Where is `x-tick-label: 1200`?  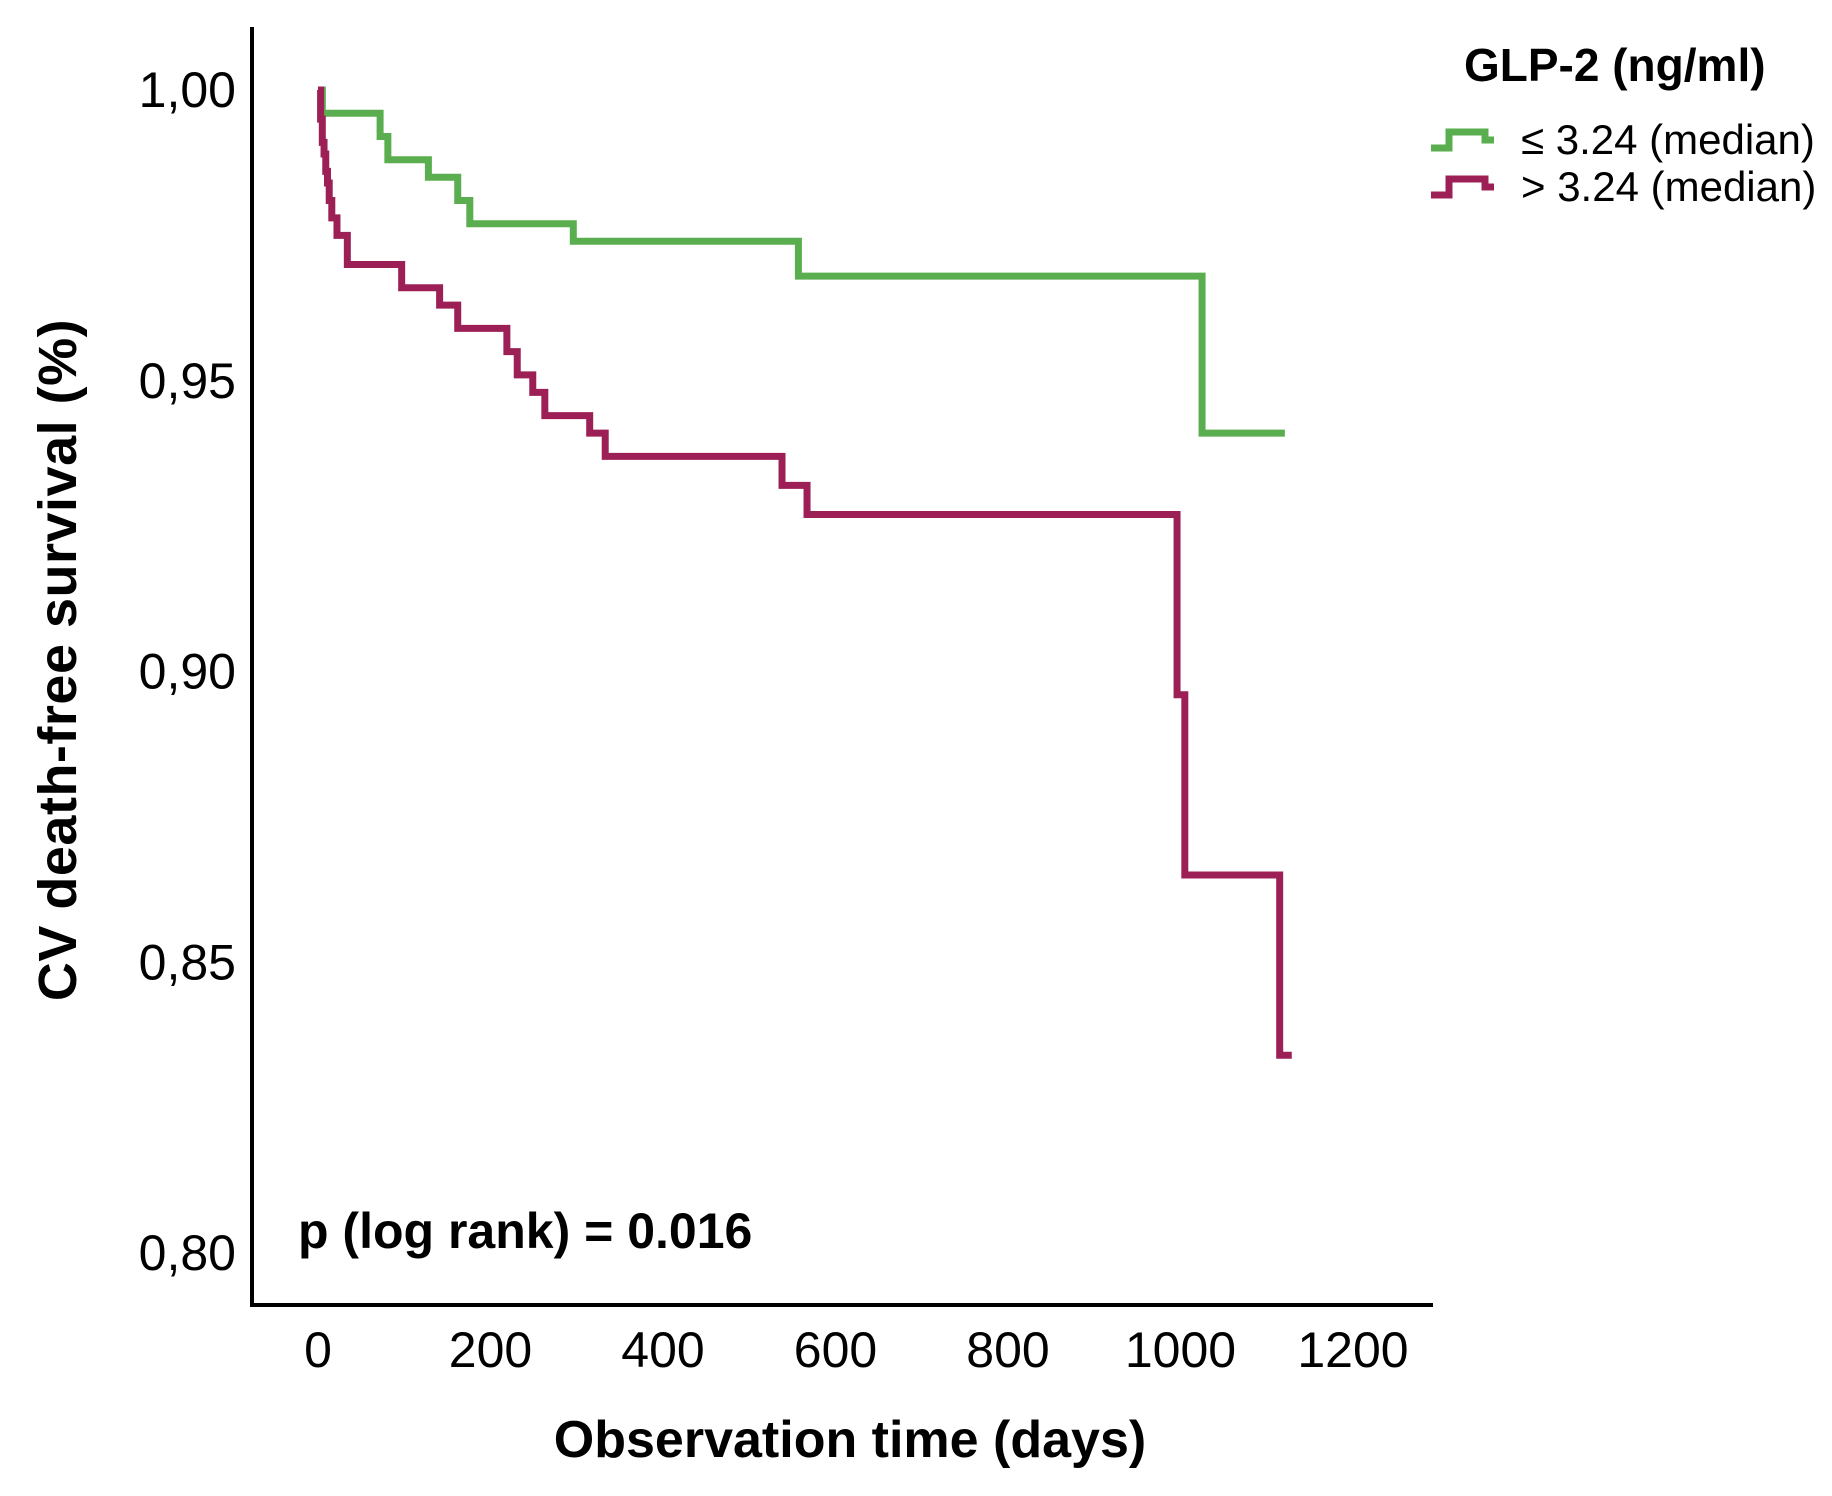 x-tick-label: 1200 is located at coordinates (1352, 1350).